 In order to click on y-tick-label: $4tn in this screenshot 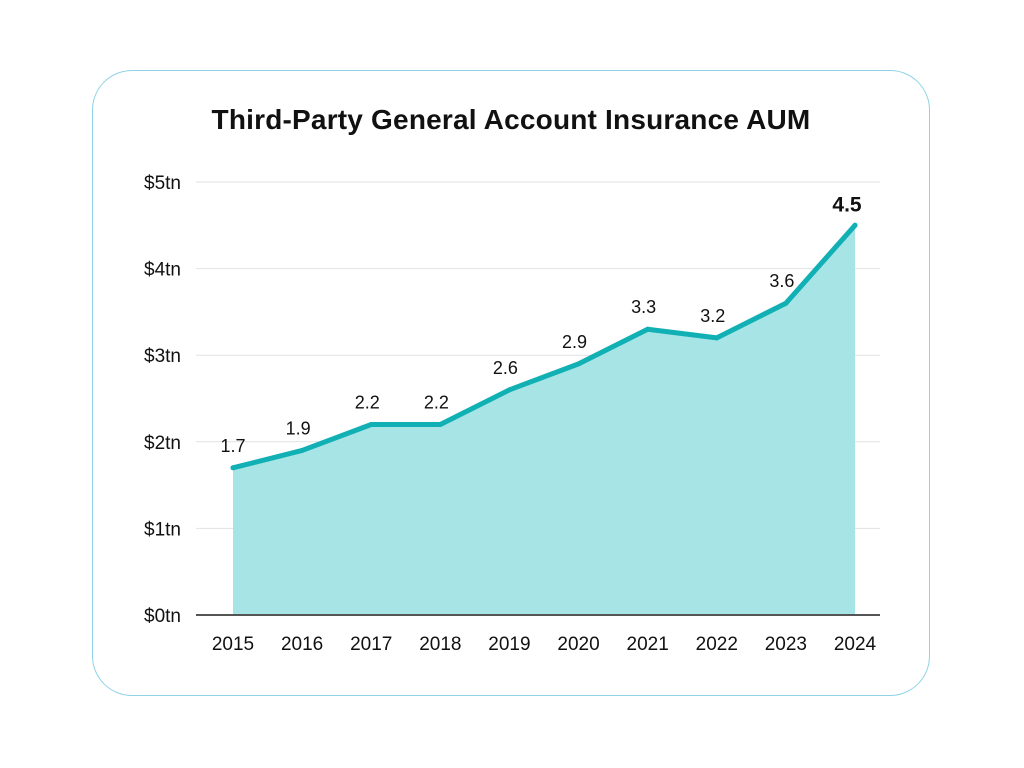, I will do `click(162, 270)`.